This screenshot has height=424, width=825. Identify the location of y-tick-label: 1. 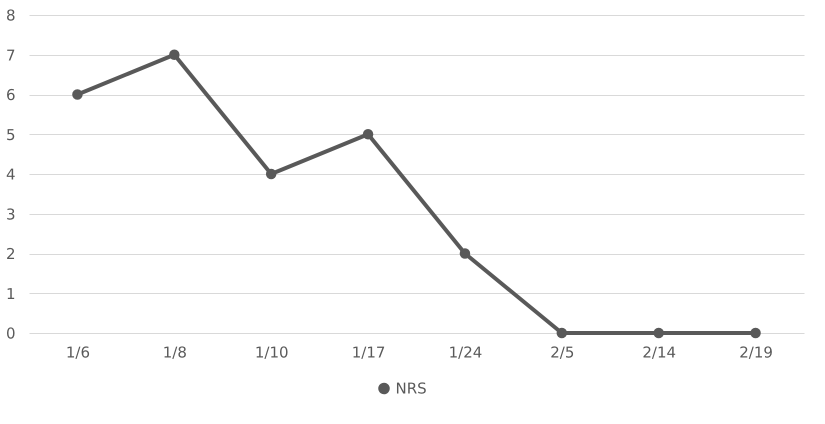
(11, 293).